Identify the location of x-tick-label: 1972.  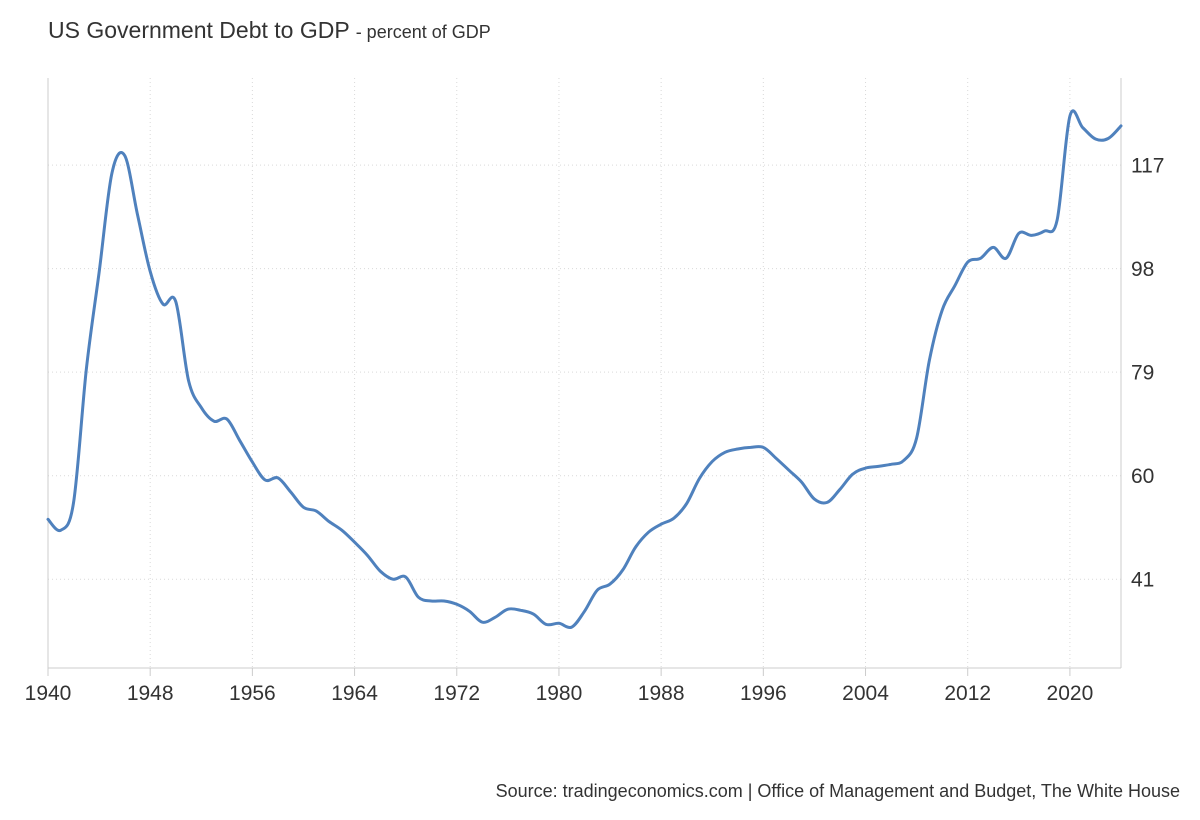
(456, 693).